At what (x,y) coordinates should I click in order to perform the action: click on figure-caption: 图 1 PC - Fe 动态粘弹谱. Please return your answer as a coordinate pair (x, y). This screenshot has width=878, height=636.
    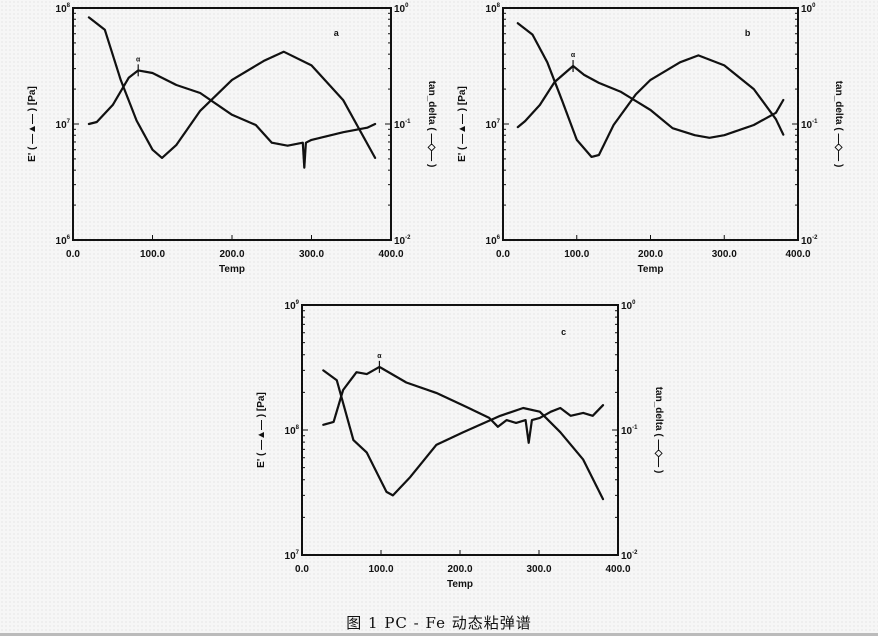
    Looking at the image, I should click on (439, 623).